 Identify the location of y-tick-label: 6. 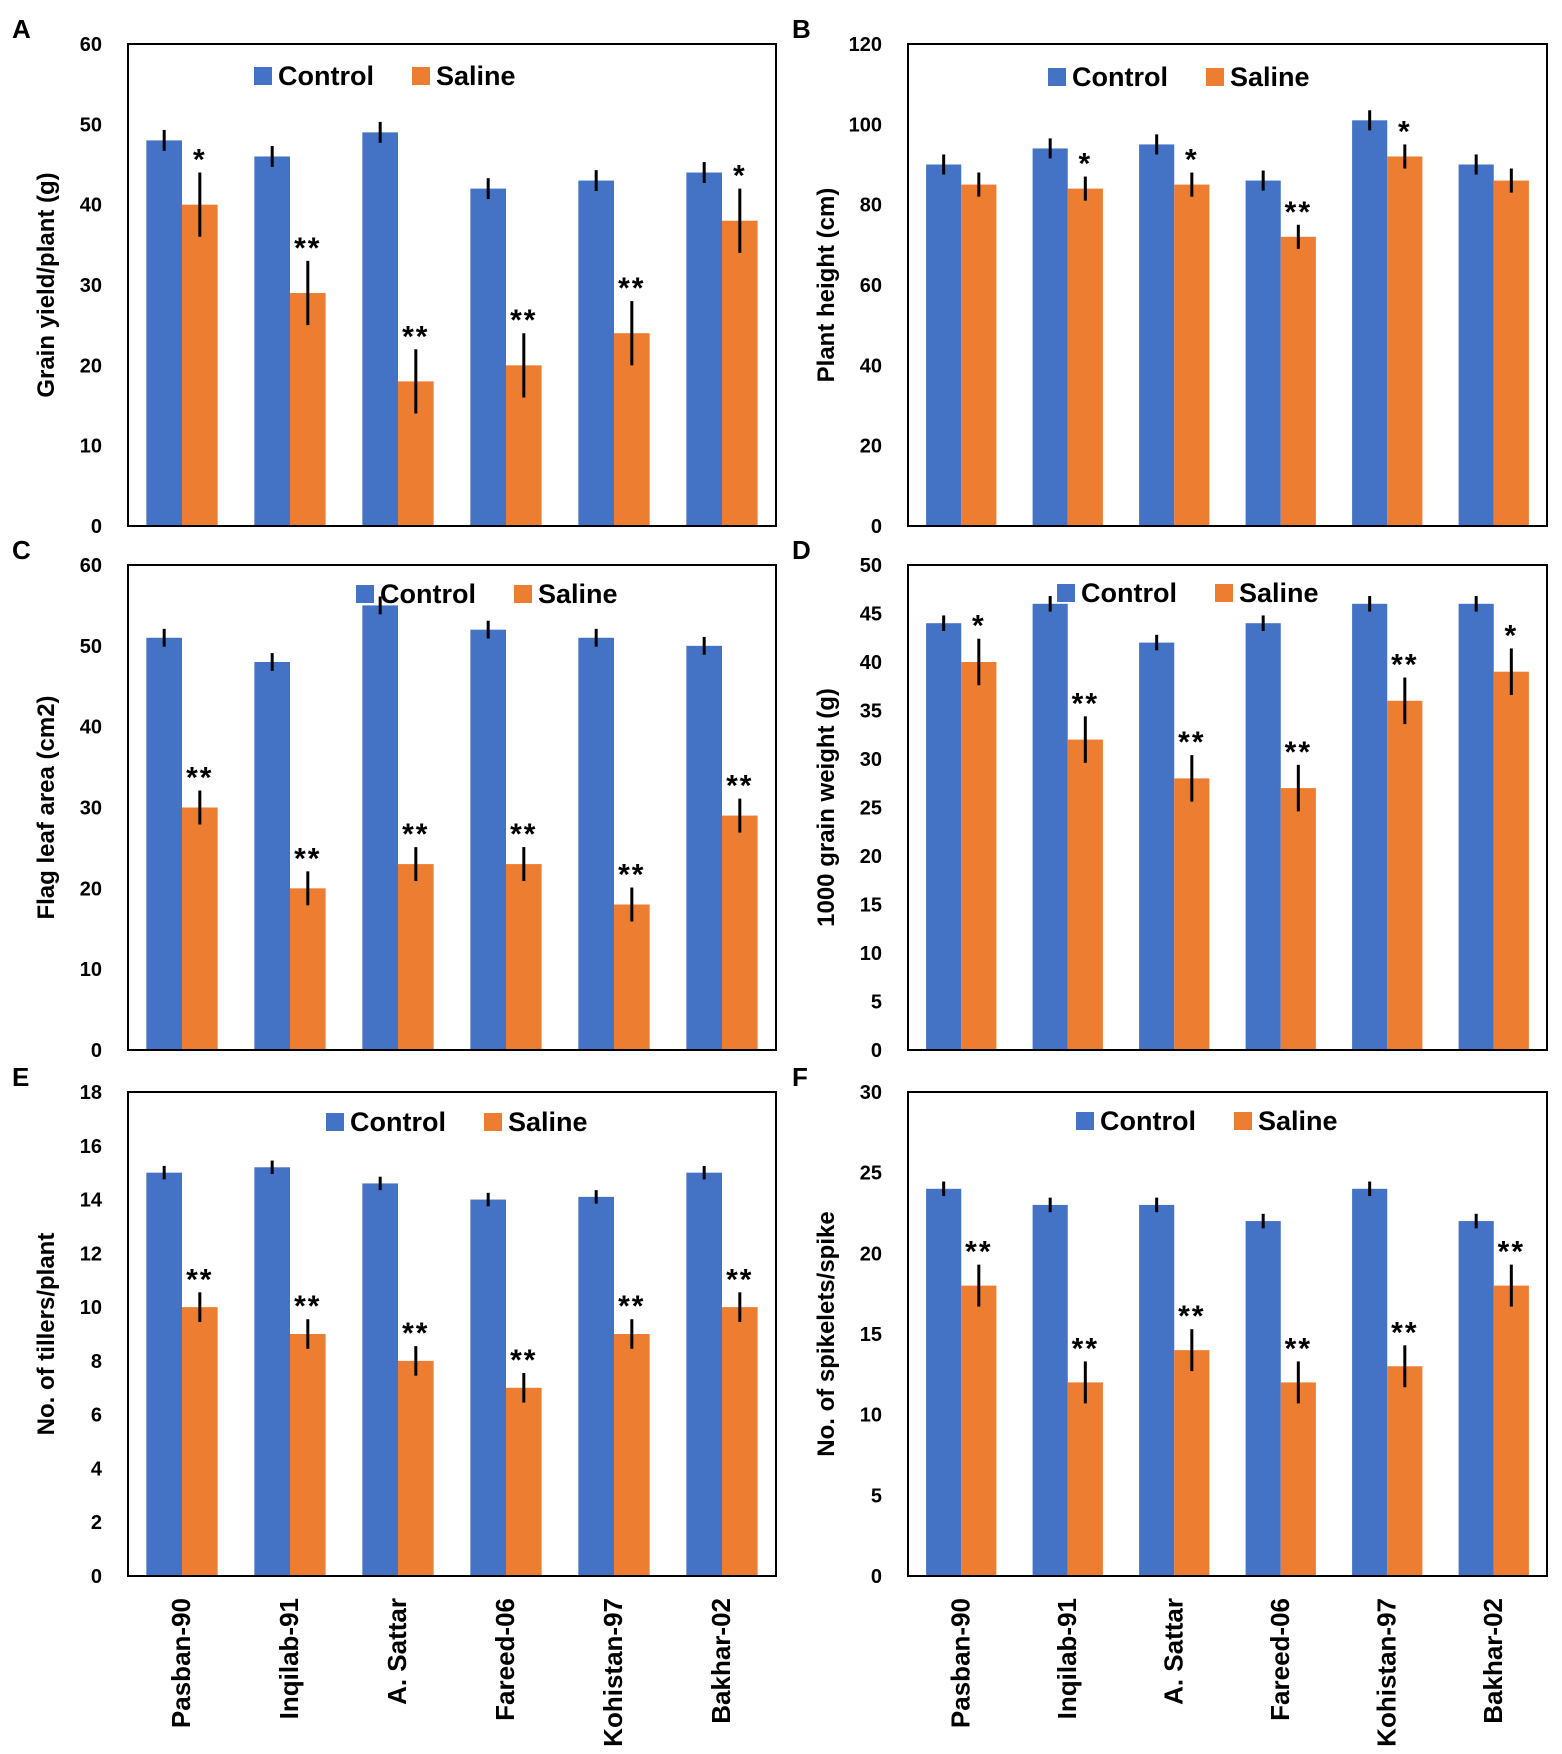
(96, 1416).